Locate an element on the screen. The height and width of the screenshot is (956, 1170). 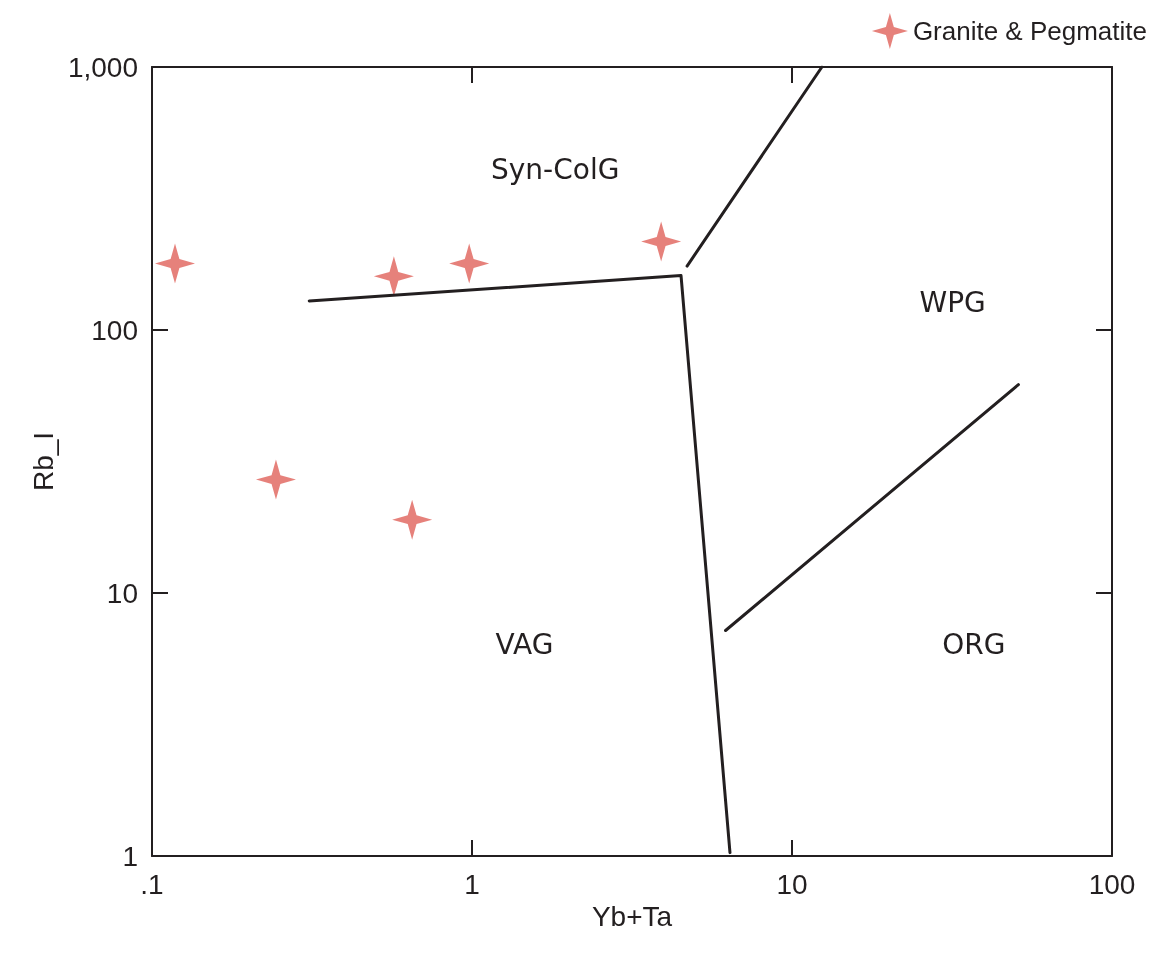
y-tick-label: 1,000 is located at coordinates (102, 67).